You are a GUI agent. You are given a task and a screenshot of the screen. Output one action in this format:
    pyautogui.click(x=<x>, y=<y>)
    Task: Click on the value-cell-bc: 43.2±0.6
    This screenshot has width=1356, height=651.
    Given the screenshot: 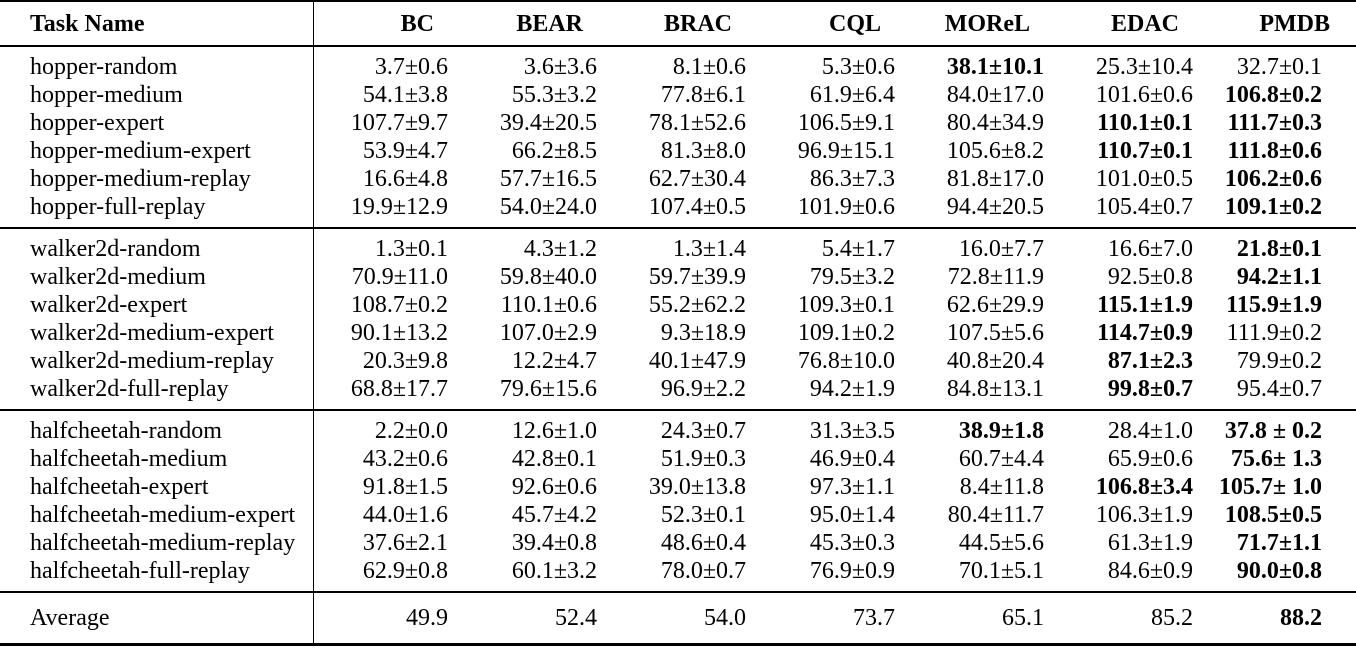 What is the action you would take?
    pyautogui.click(x=405, y=459)
    